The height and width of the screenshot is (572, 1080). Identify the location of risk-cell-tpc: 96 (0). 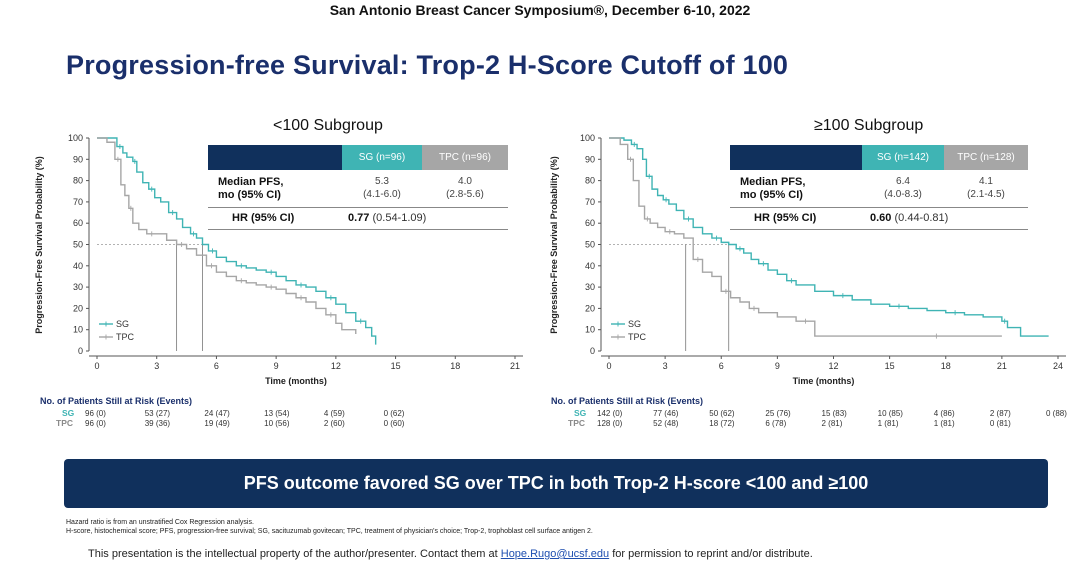
(95, 423).